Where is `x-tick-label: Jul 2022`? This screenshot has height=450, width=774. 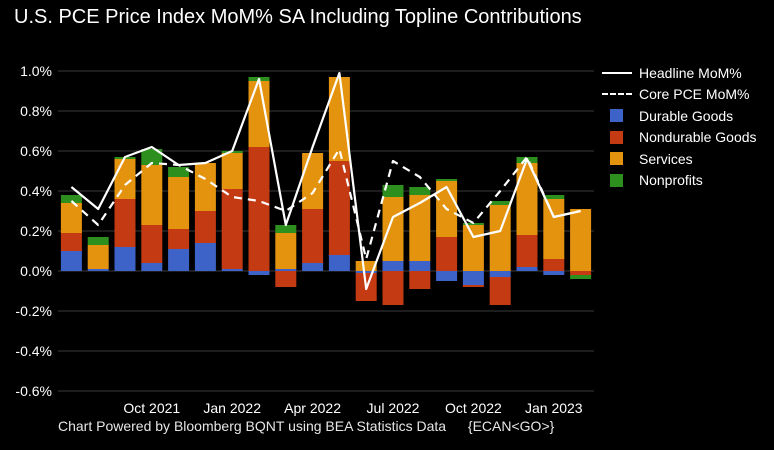
x-tick-label: Jul 2022 is located at coordinates (393, 408).